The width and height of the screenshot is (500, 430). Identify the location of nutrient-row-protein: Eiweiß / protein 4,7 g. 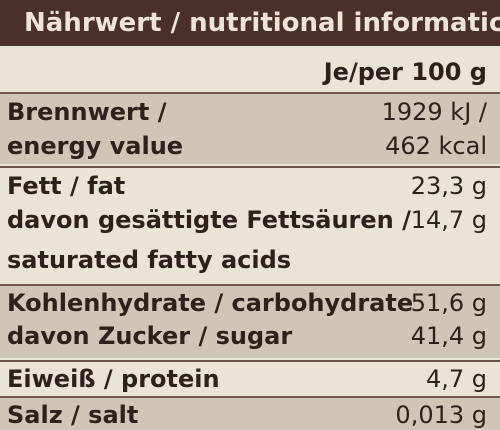
(250, 377).